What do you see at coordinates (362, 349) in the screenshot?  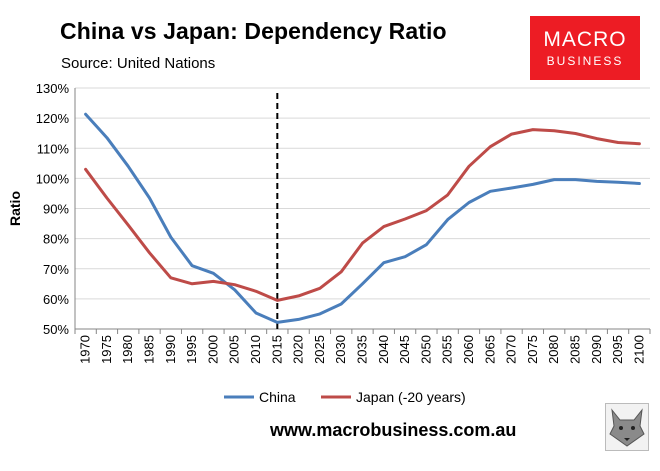 I see `x-tick-label: 2035` at bounding box center [362, 349].